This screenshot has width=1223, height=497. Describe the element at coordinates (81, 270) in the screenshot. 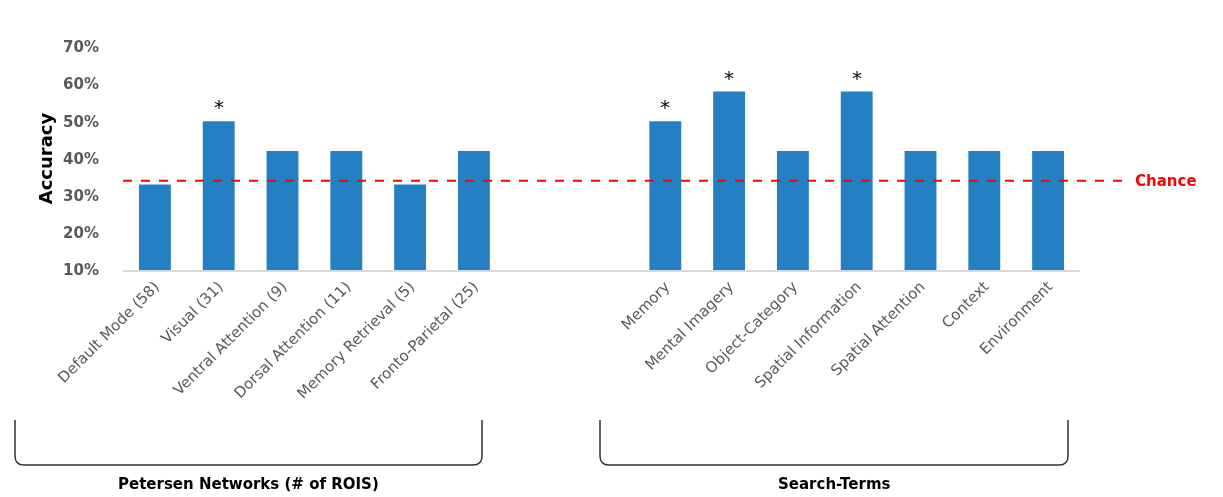

I see `y-tick-label: 10%` at that location.